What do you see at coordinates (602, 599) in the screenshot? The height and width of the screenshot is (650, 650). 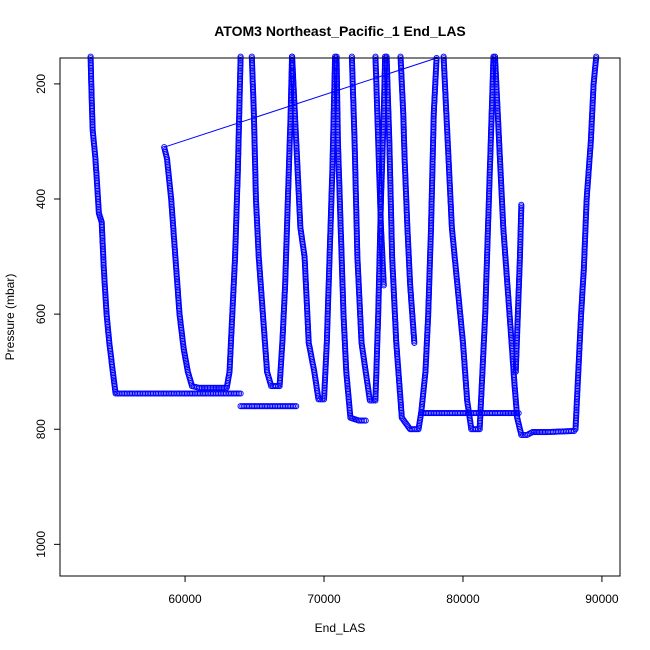 I see `x-tick-label: 90000` at bounding box center [602, 599].